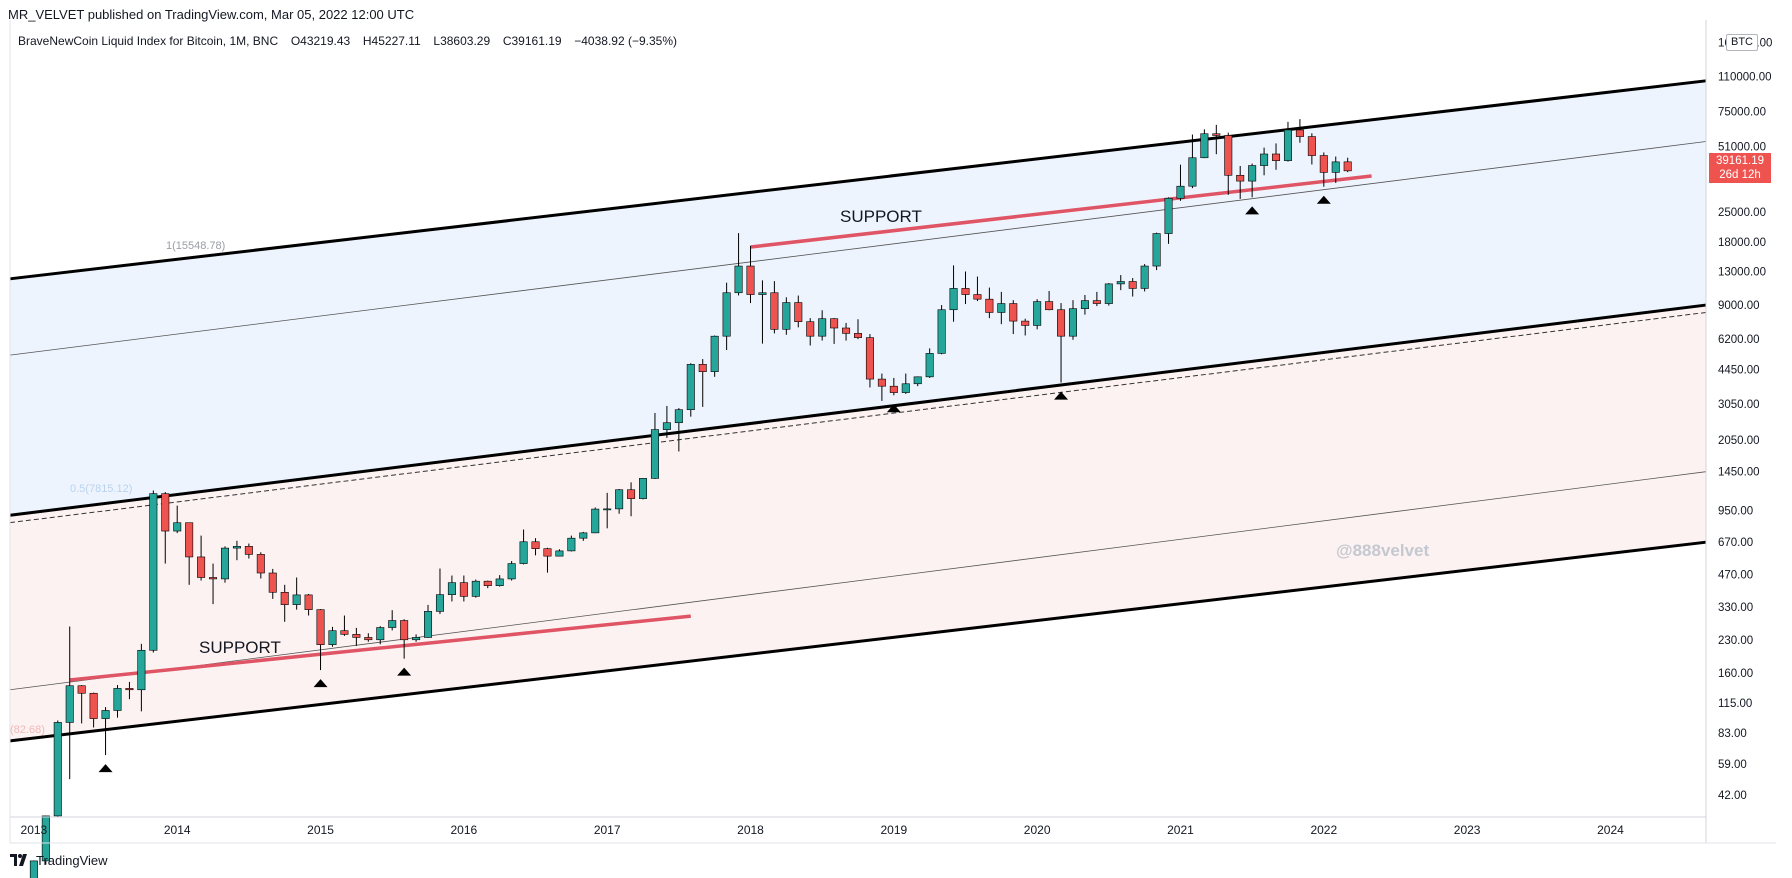 The height and width of the screenshot is (878, 1792). I want to click on footer-brand: TradingView, so click(72, 860).